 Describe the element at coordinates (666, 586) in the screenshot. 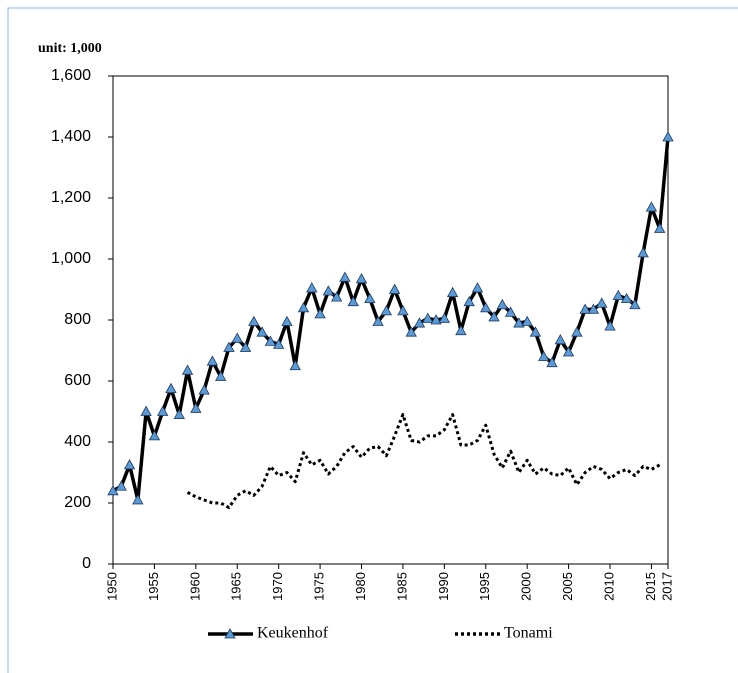

I see `x-tick-label: 2017` at that location.